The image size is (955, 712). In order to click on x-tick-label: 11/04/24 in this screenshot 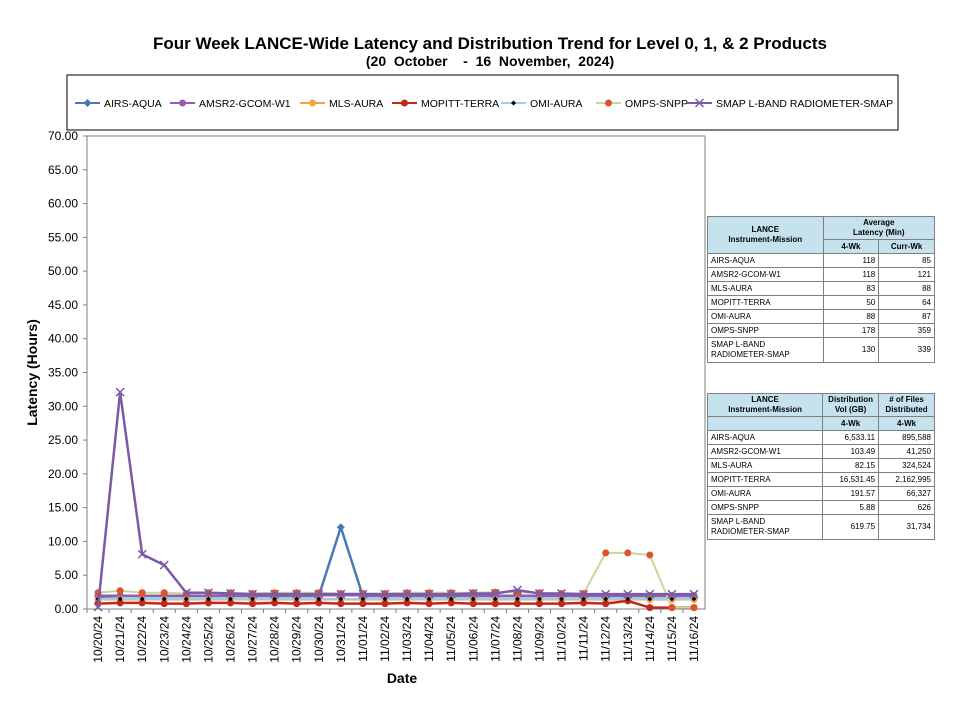, I will do `click(429, 639)`.